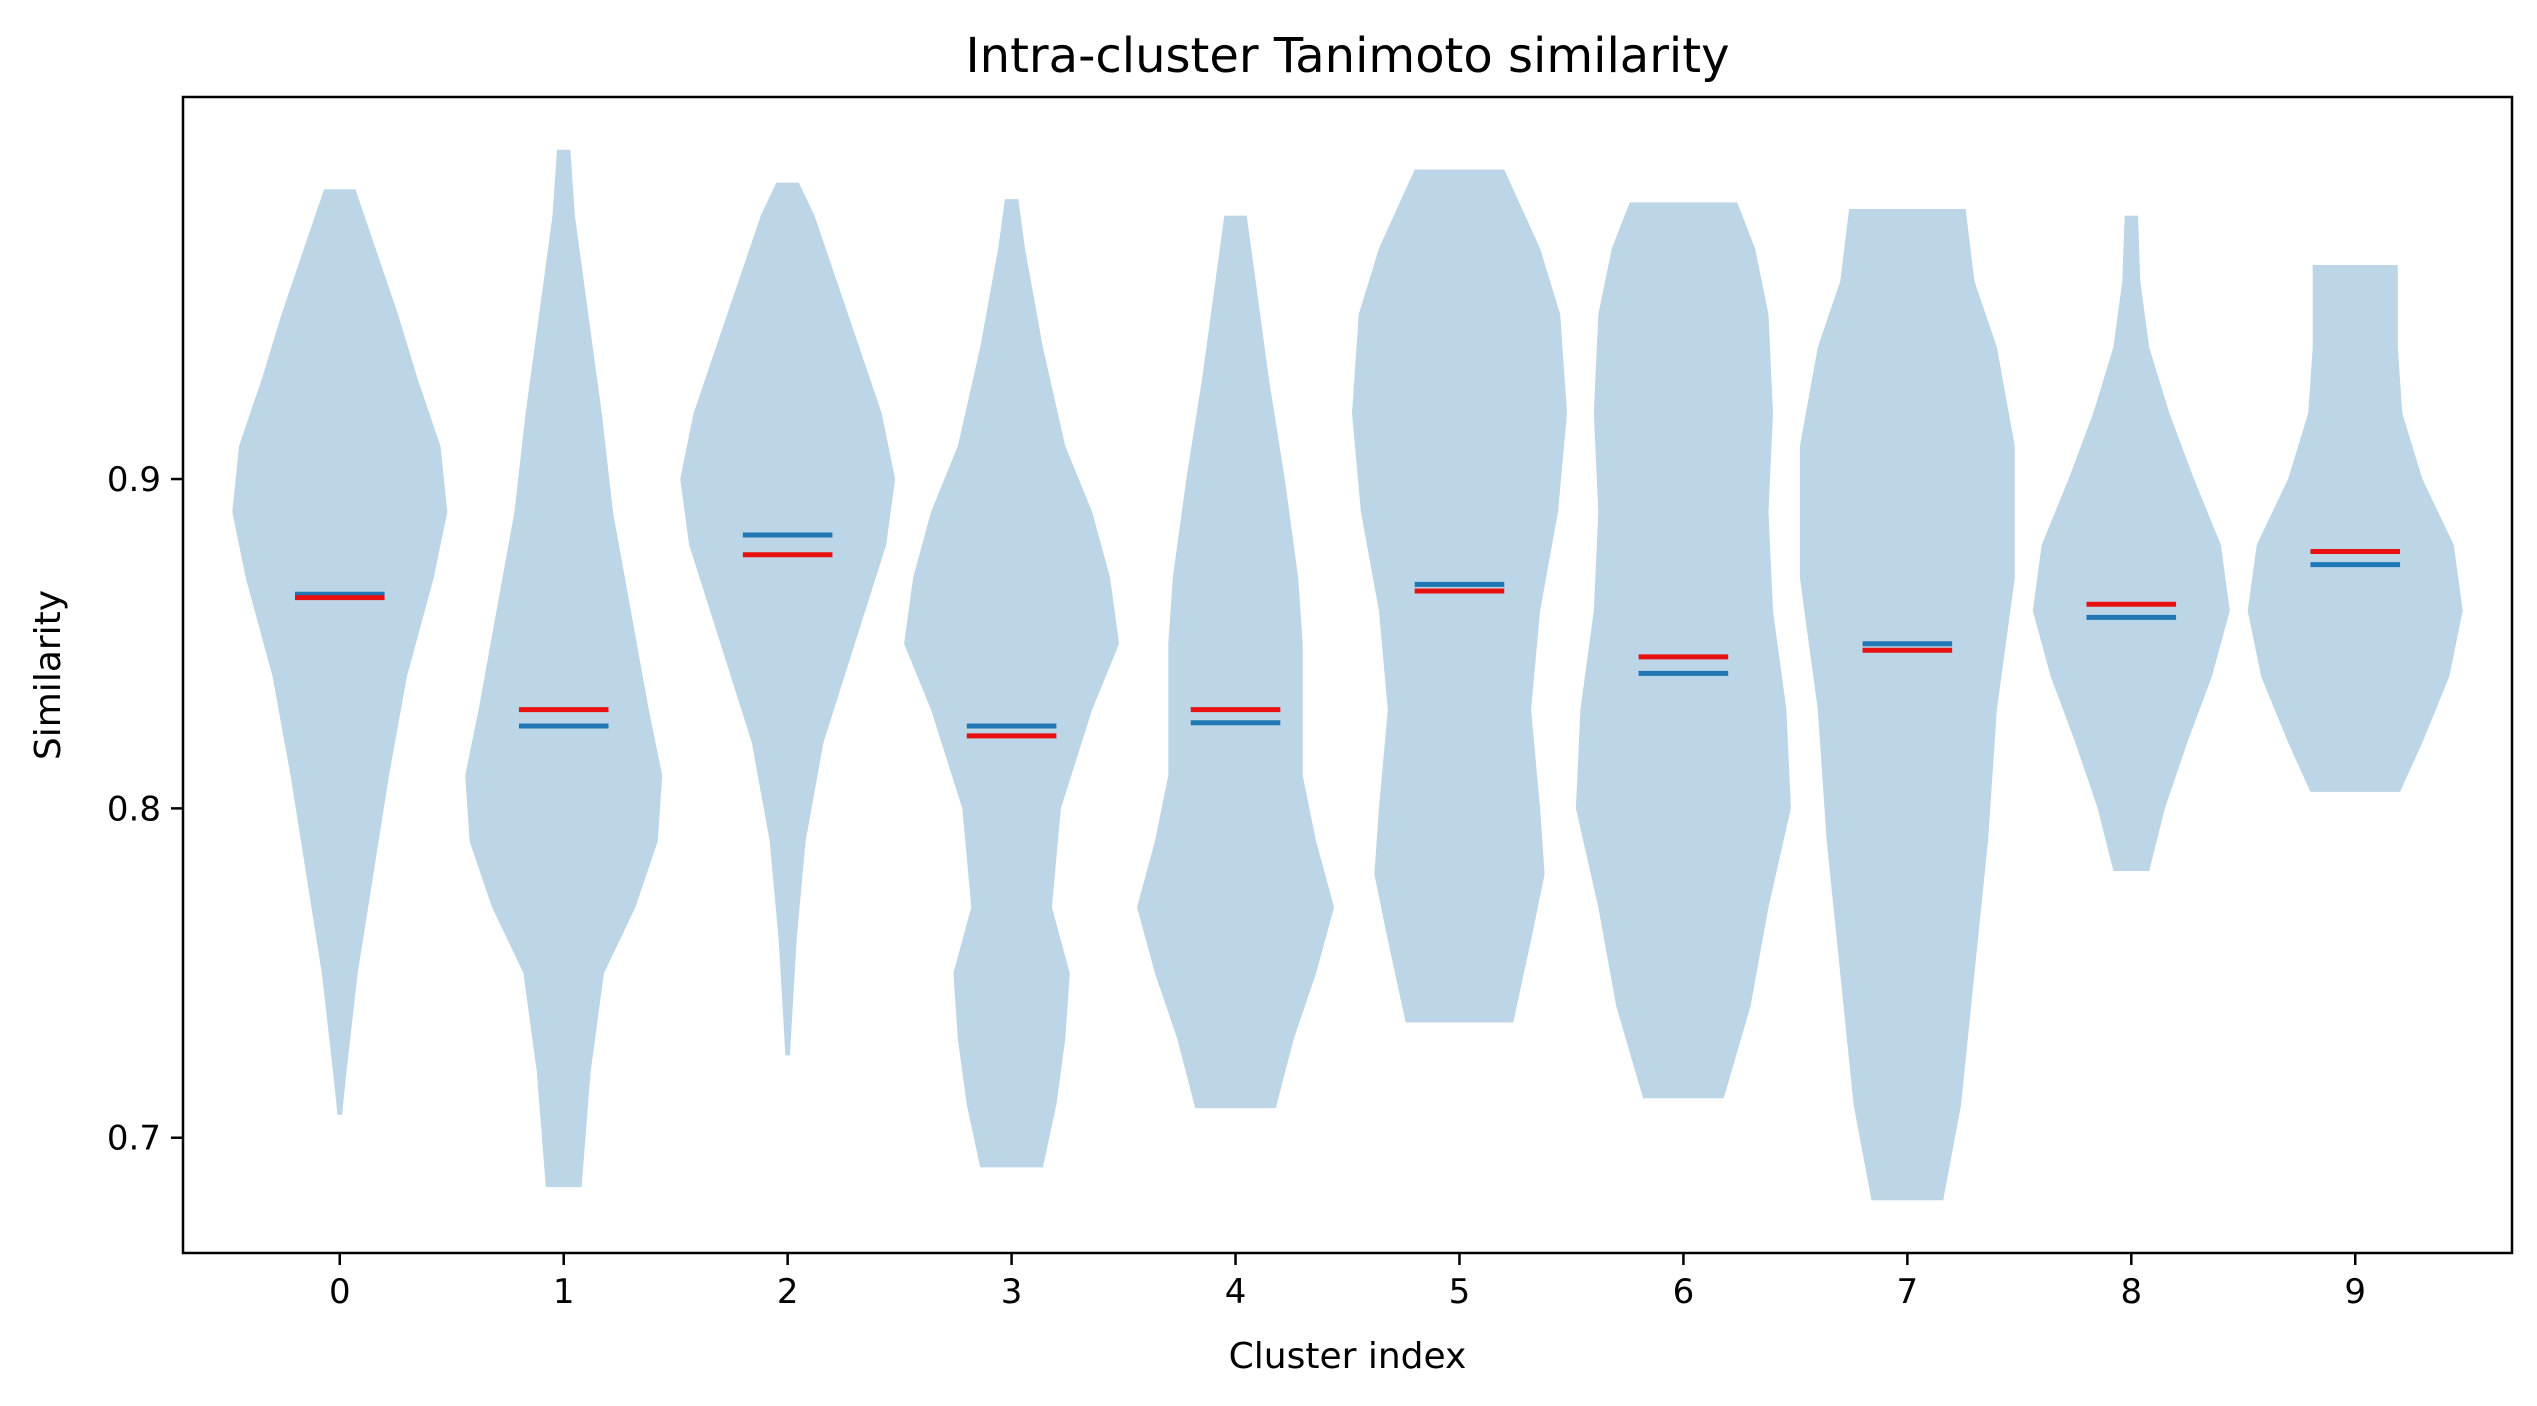  What do you see at coordinates (134, 480) in the screenshot?
I see `y-tick-label: 0.9` at bounding box center [134, 480].